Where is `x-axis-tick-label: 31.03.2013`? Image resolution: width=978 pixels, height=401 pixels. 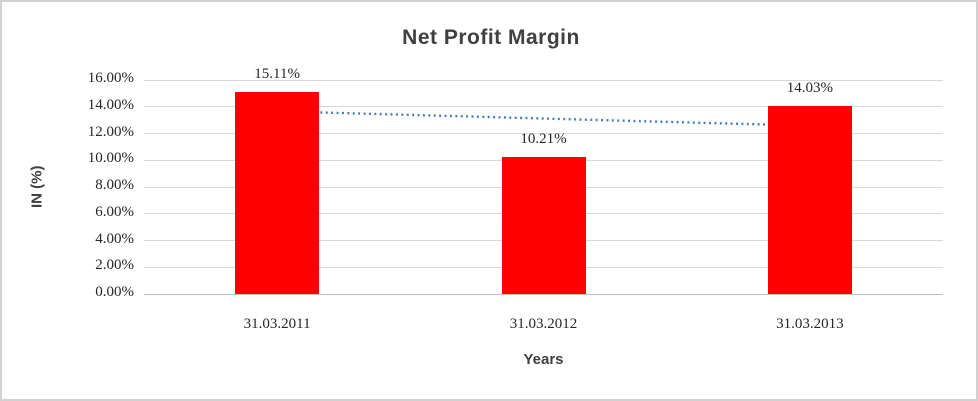
x-axis-tick-label: 31.03.2013 is located at coordinates (810, 324).